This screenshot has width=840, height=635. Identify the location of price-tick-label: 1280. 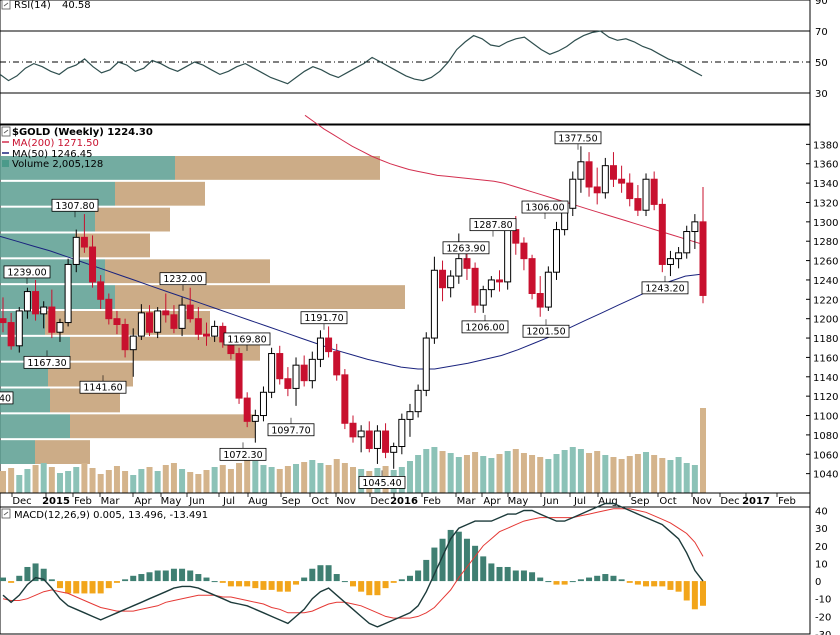
(825, 242).